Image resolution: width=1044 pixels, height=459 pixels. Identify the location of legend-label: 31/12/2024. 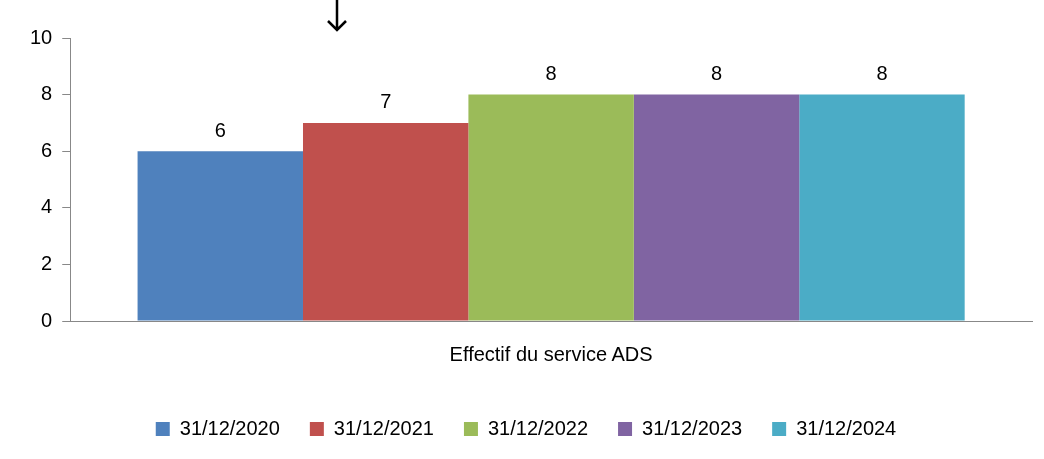
(846, 427).